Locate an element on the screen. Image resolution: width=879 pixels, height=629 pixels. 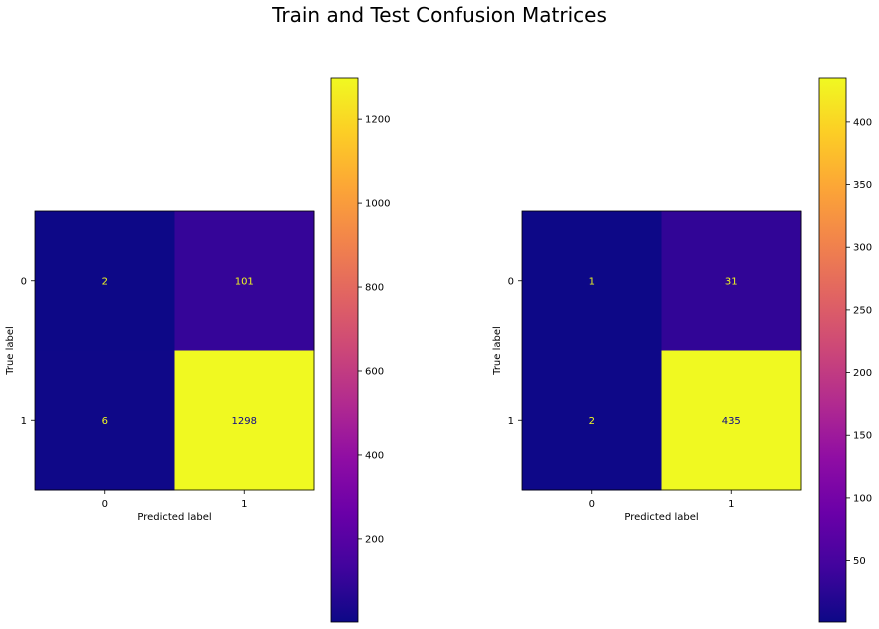
colorbar-tick-label: 300 is located at coordinates (862, 248).